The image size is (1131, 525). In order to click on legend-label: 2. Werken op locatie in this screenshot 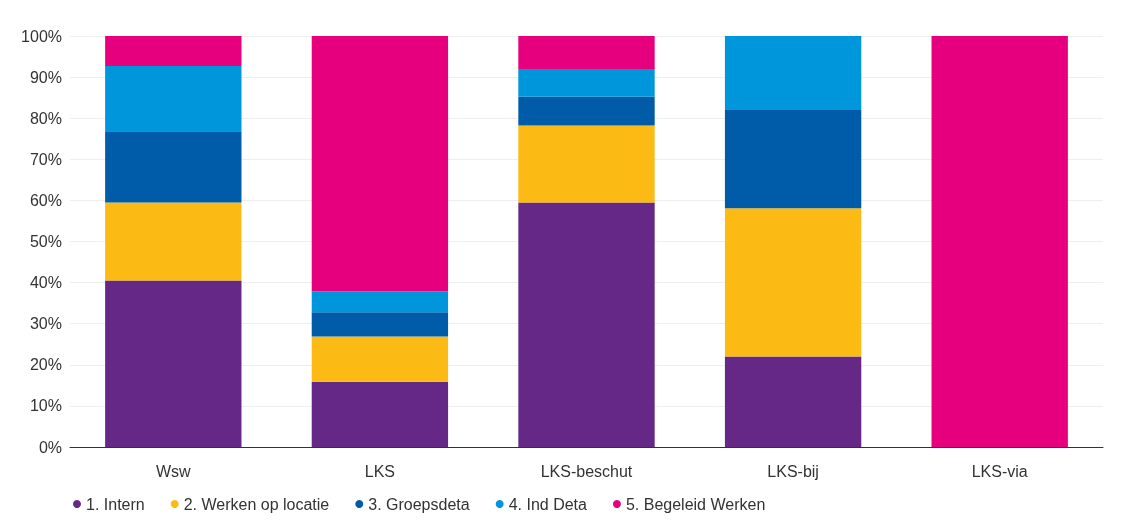, I will do `click(256, 504)`.